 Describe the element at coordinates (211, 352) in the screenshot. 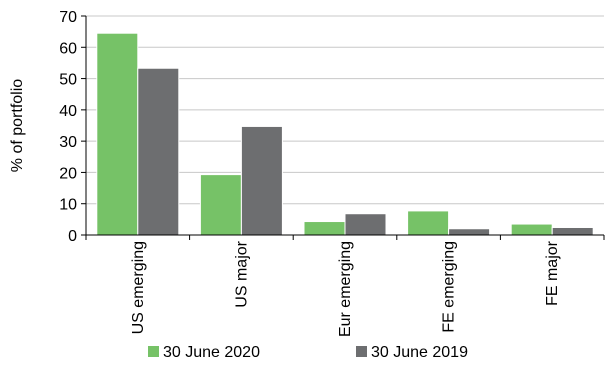

I see `legend-label: 30 June 2020` at that location.